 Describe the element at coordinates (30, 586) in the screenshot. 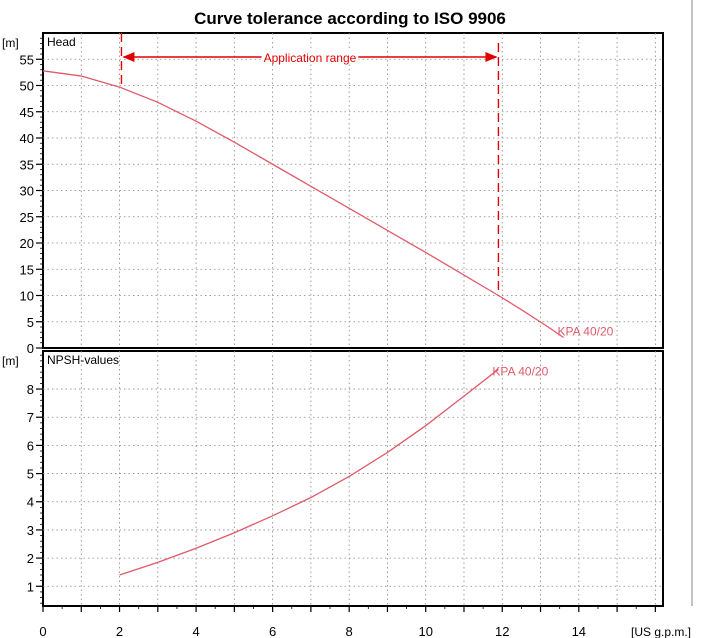

I see `y-tick-label: 1` at that location.